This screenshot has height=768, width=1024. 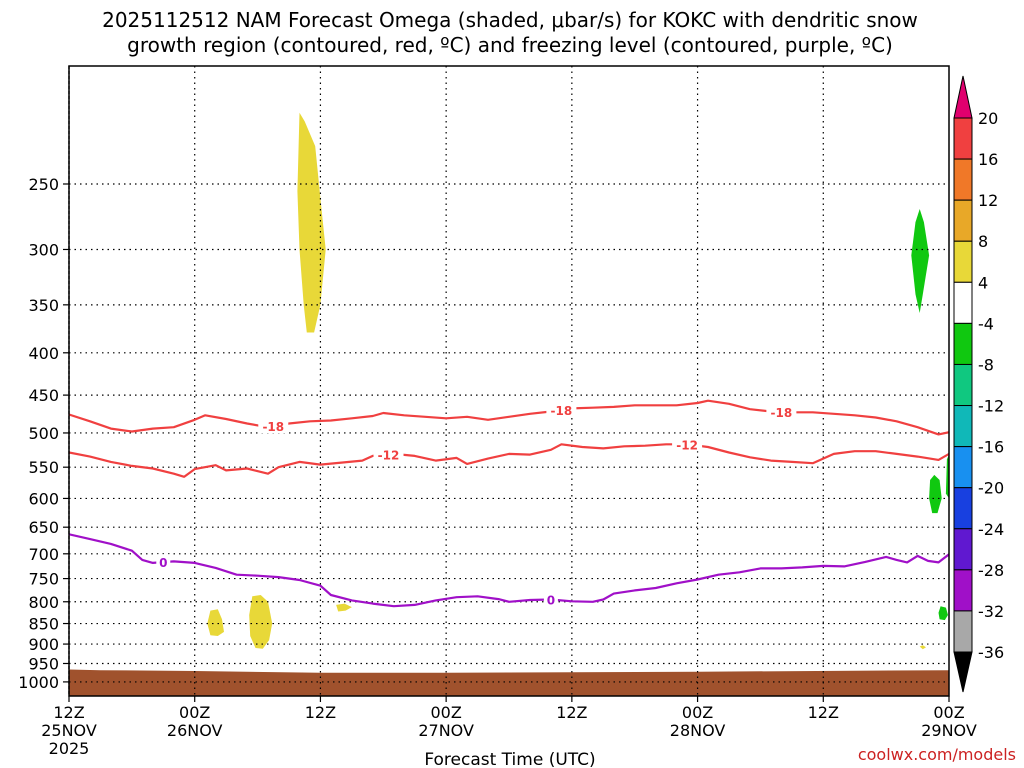 I want to click on ground-terrain, so click(x=509, y=682).